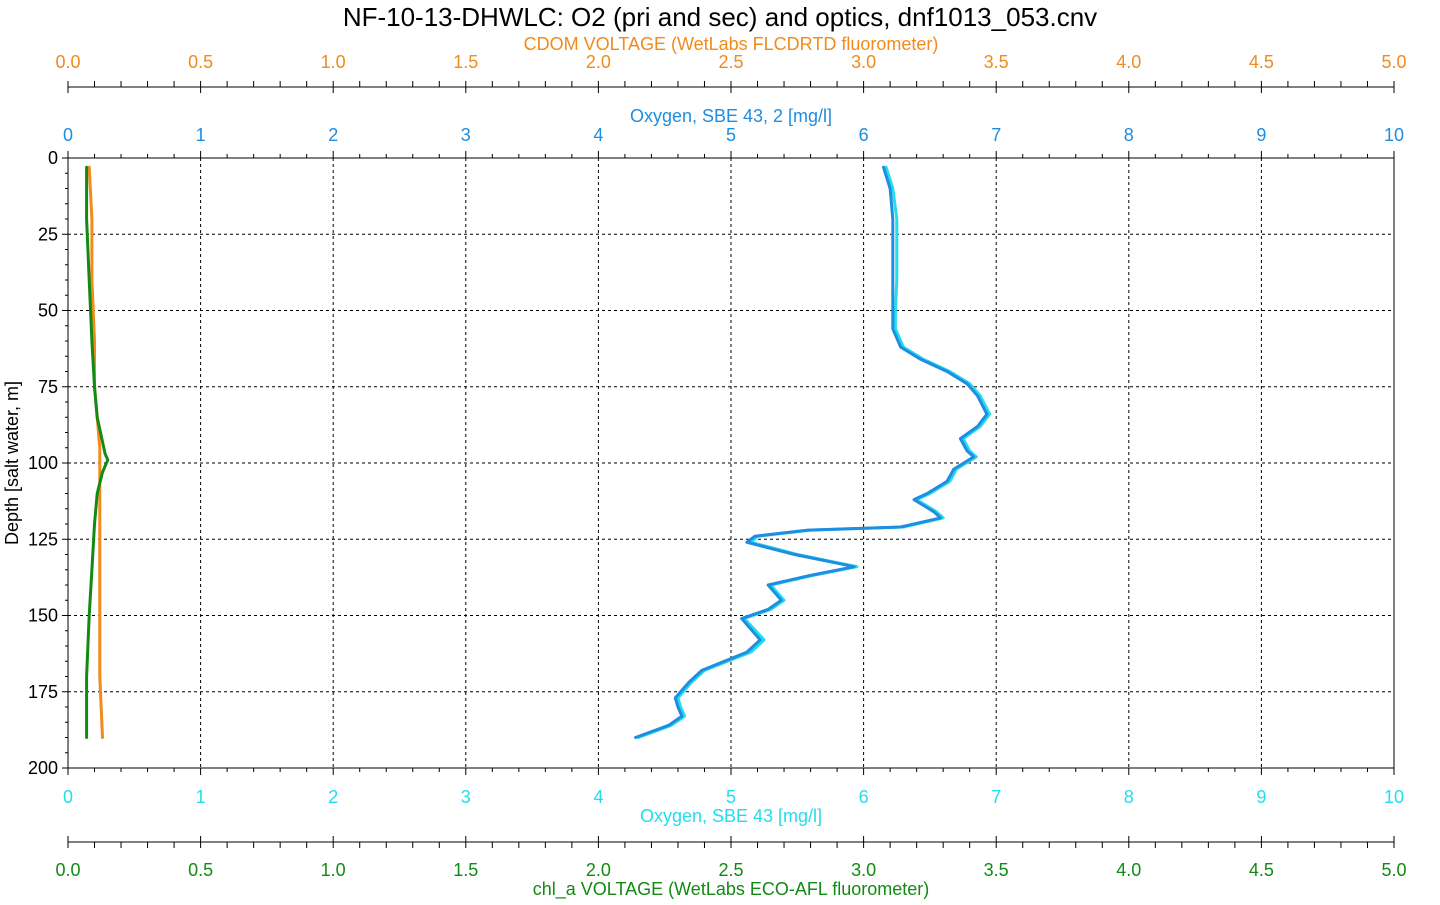 The image size is (1440, 905). Describe the element at coordinates (53, 158) in the screenshot. I see `y-tick-label: 0` at that location.